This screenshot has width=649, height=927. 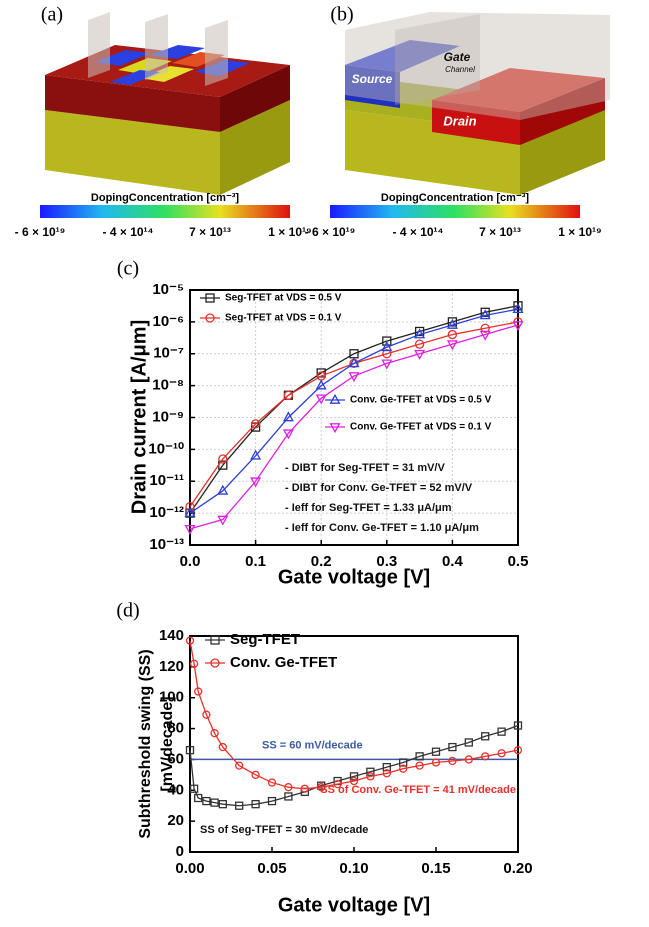 I want to click on x-axis-title: Gate voltage [V], so click(x=354, y=577).